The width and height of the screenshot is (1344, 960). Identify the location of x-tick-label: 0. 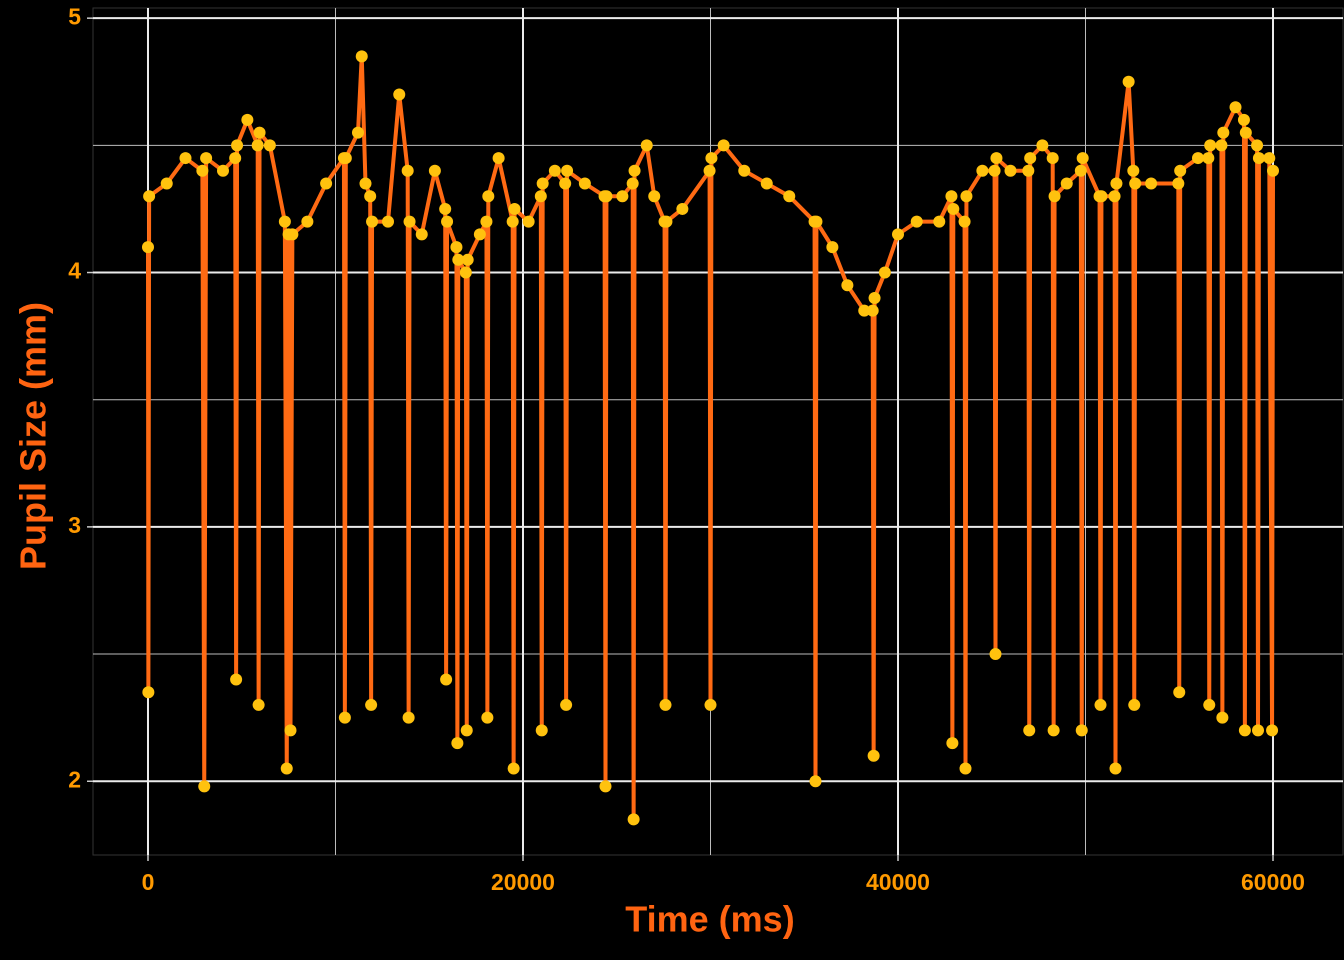
(148, 882).